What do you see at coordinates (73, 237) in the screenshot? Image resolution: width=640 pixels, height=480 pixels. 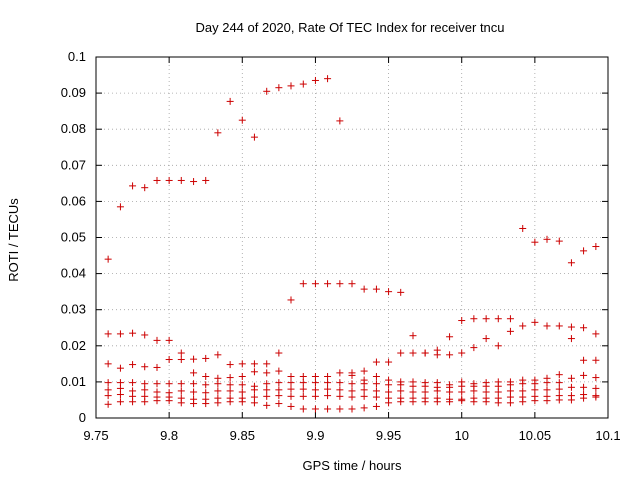 I see `y-tick-label: 0.05` at bounding box center [73, 237].